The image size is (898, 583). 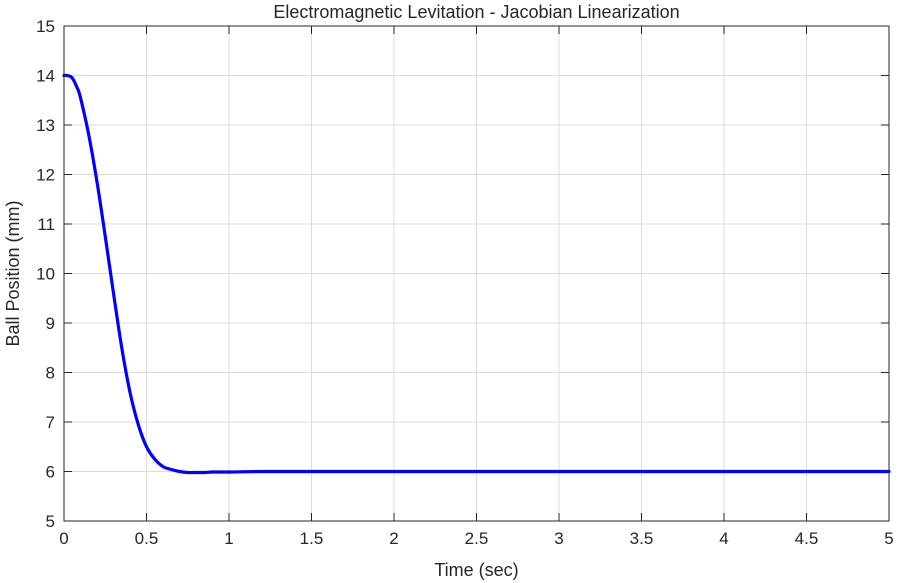 I want to click on y-tick-label: 9, so click(x=50, y=323).